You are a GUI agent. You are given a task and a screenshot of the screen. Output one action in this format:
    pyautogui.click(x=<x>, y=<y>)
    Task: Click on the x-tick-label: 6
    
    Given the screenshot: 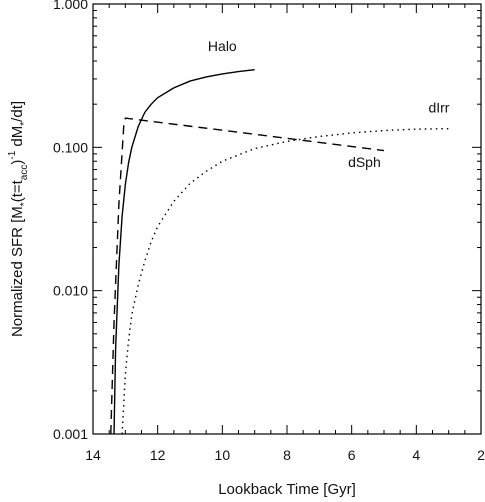 What is the action you would take?
    pyautogui.click(x=352, y=455)
    